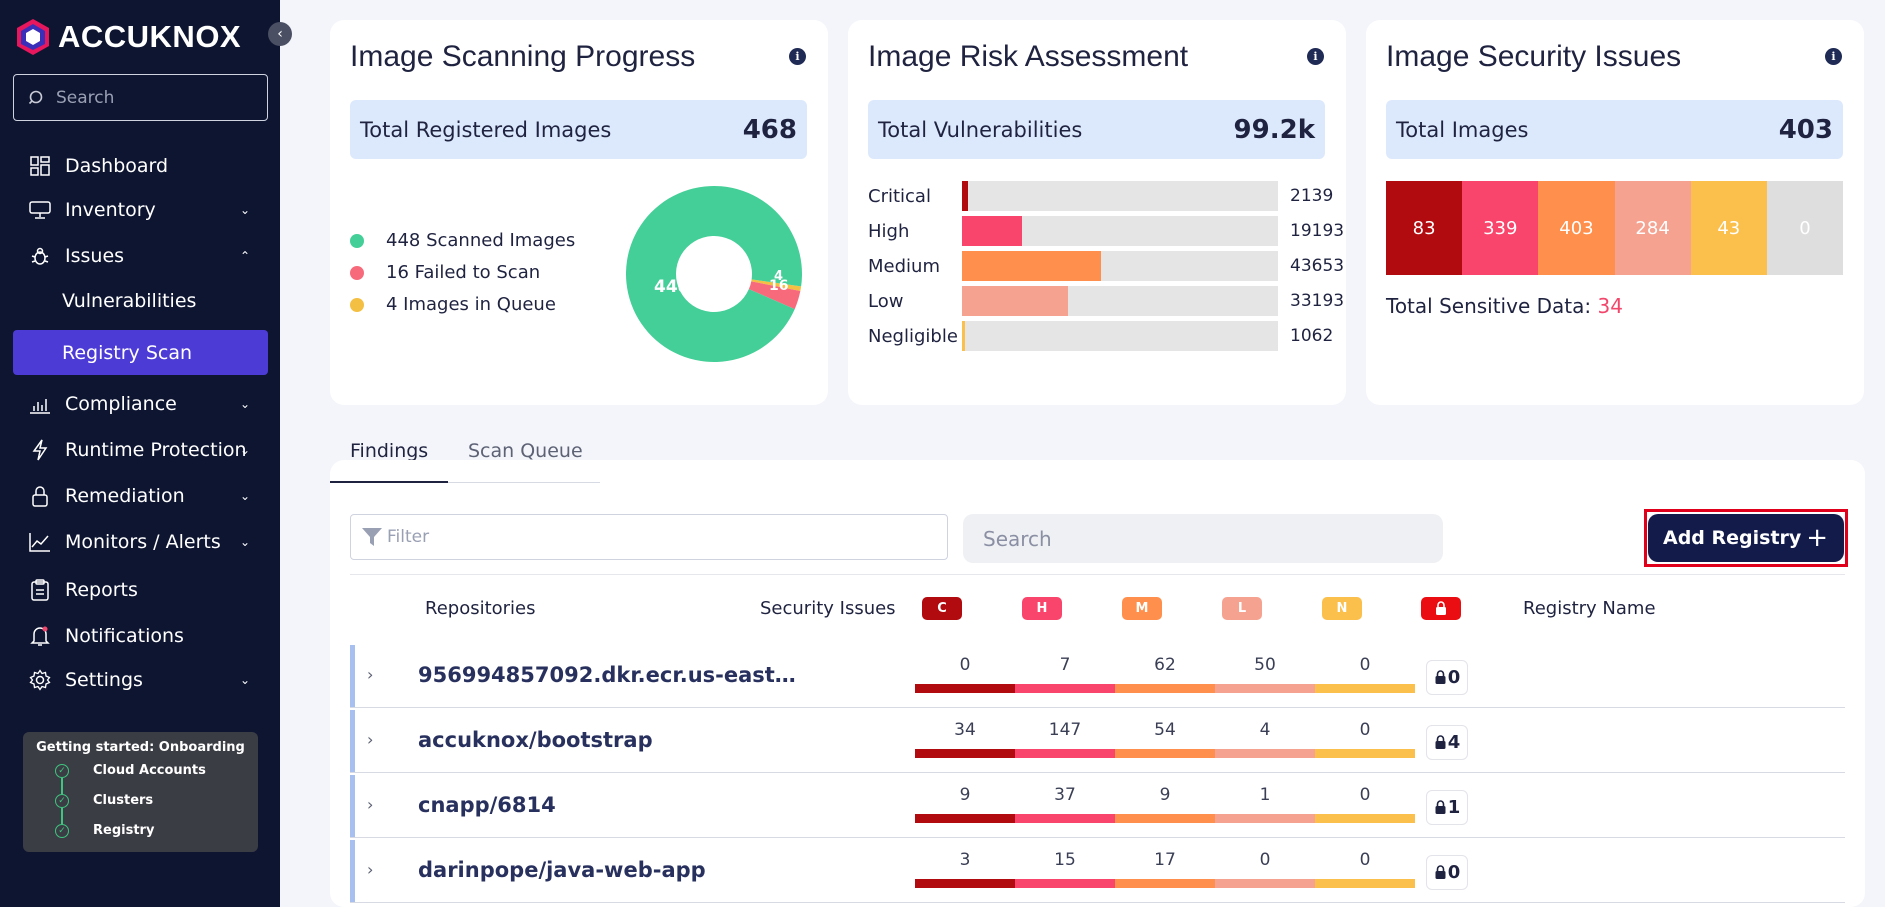  Describe the element at coordinates (140, 352) in the screenshot. I see `sidebar-item-registry-scan: Registry Scan` at that location.